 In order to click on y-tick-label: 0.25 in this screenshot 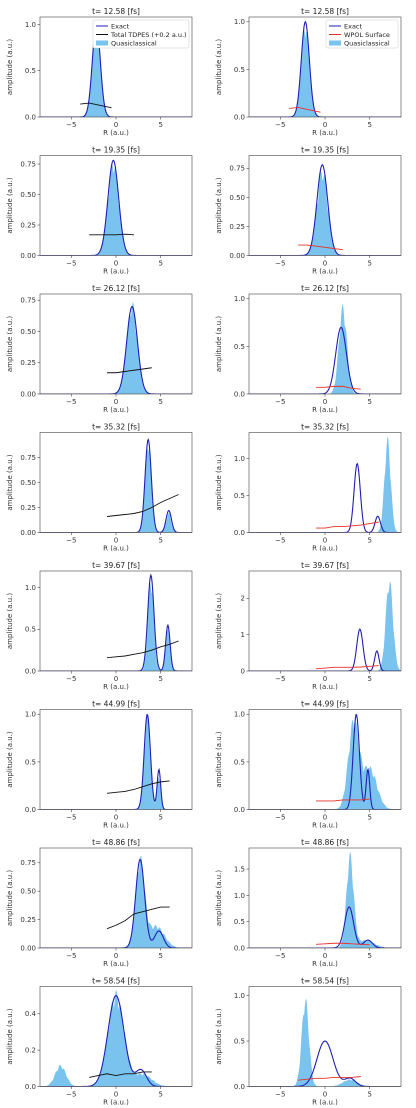, I will do `click(28, 508)`.